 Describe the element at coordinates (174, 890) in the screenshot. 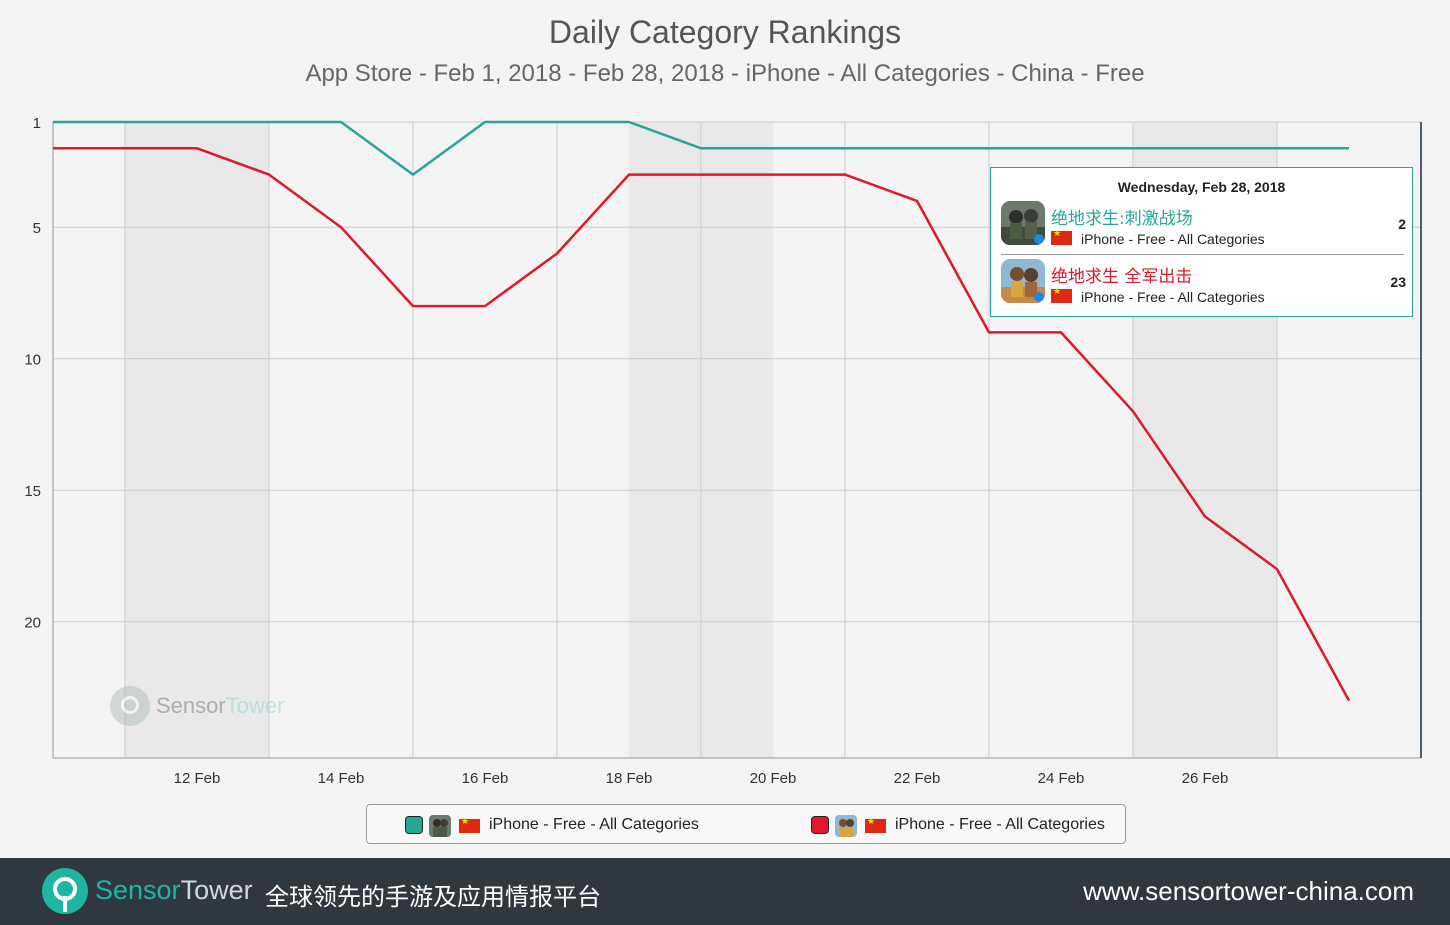

I see `footer-brand: SensorTower` at that location.